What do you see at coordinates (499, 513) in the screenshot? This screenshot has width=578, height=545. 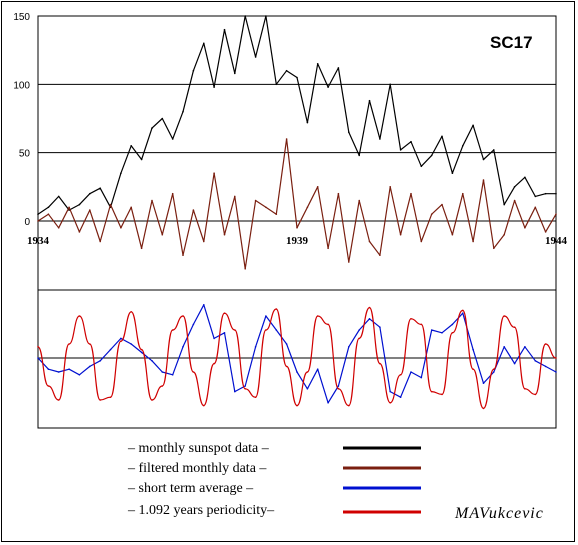 I see `author-signature: MAVukcevic` at bounding box center [499, 513].